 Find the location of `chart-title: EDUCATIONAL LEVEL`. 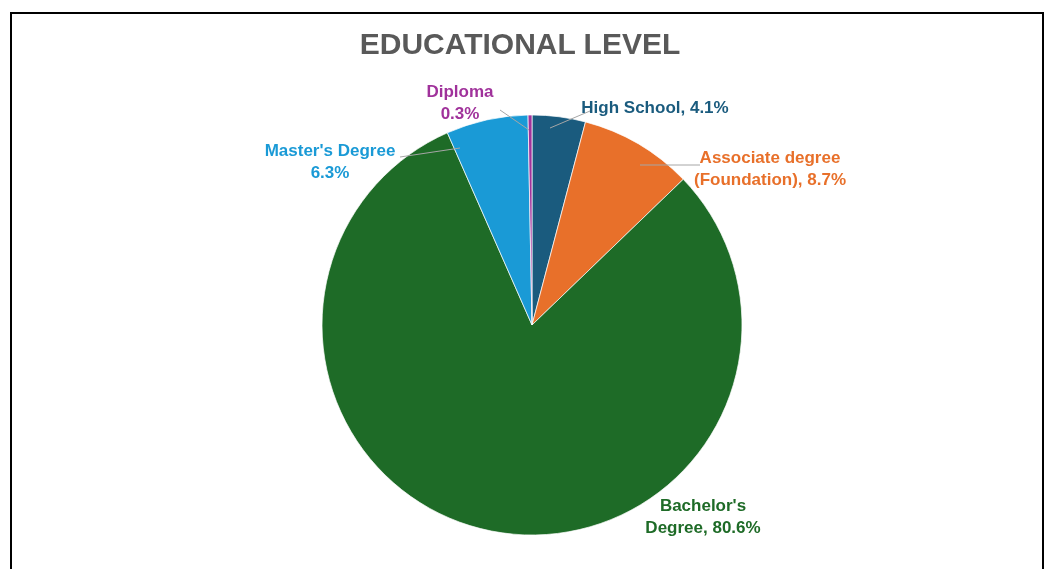

chart-title: EDUCATIONAL LEVEL is located at coordinates (520, 43).